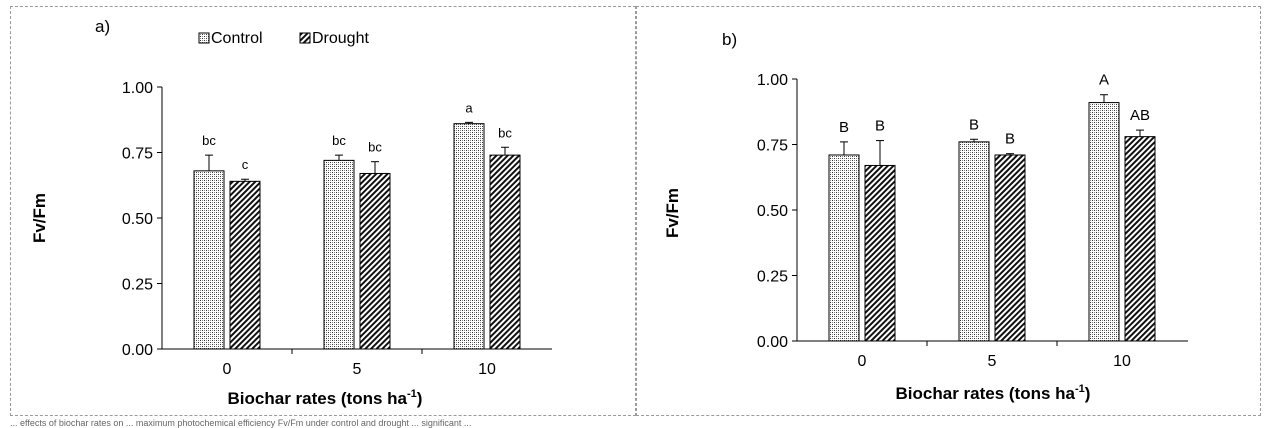  What do you see at coordinates (318, 398) in the screenshot?
I see `panel-a-xlabel-main: Biochar rates (tons ha` at bounding box center [318, 398].